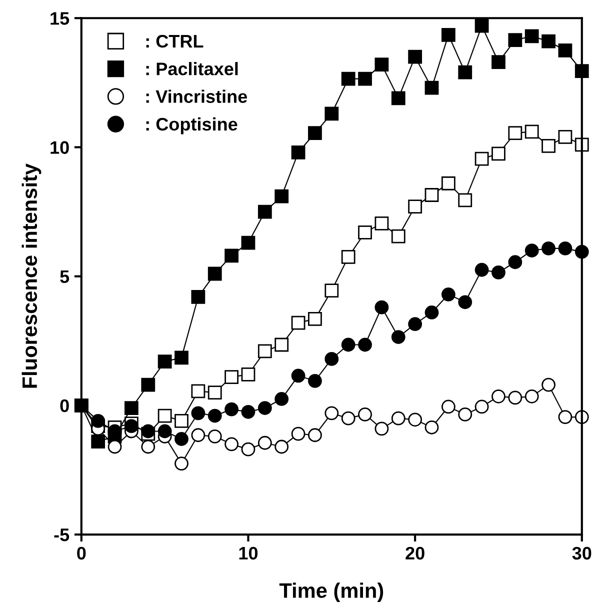 Image resolution: width=603 pixels, height=604 pixels. I want to click on y-tick-label: 15, so click(60, 18).